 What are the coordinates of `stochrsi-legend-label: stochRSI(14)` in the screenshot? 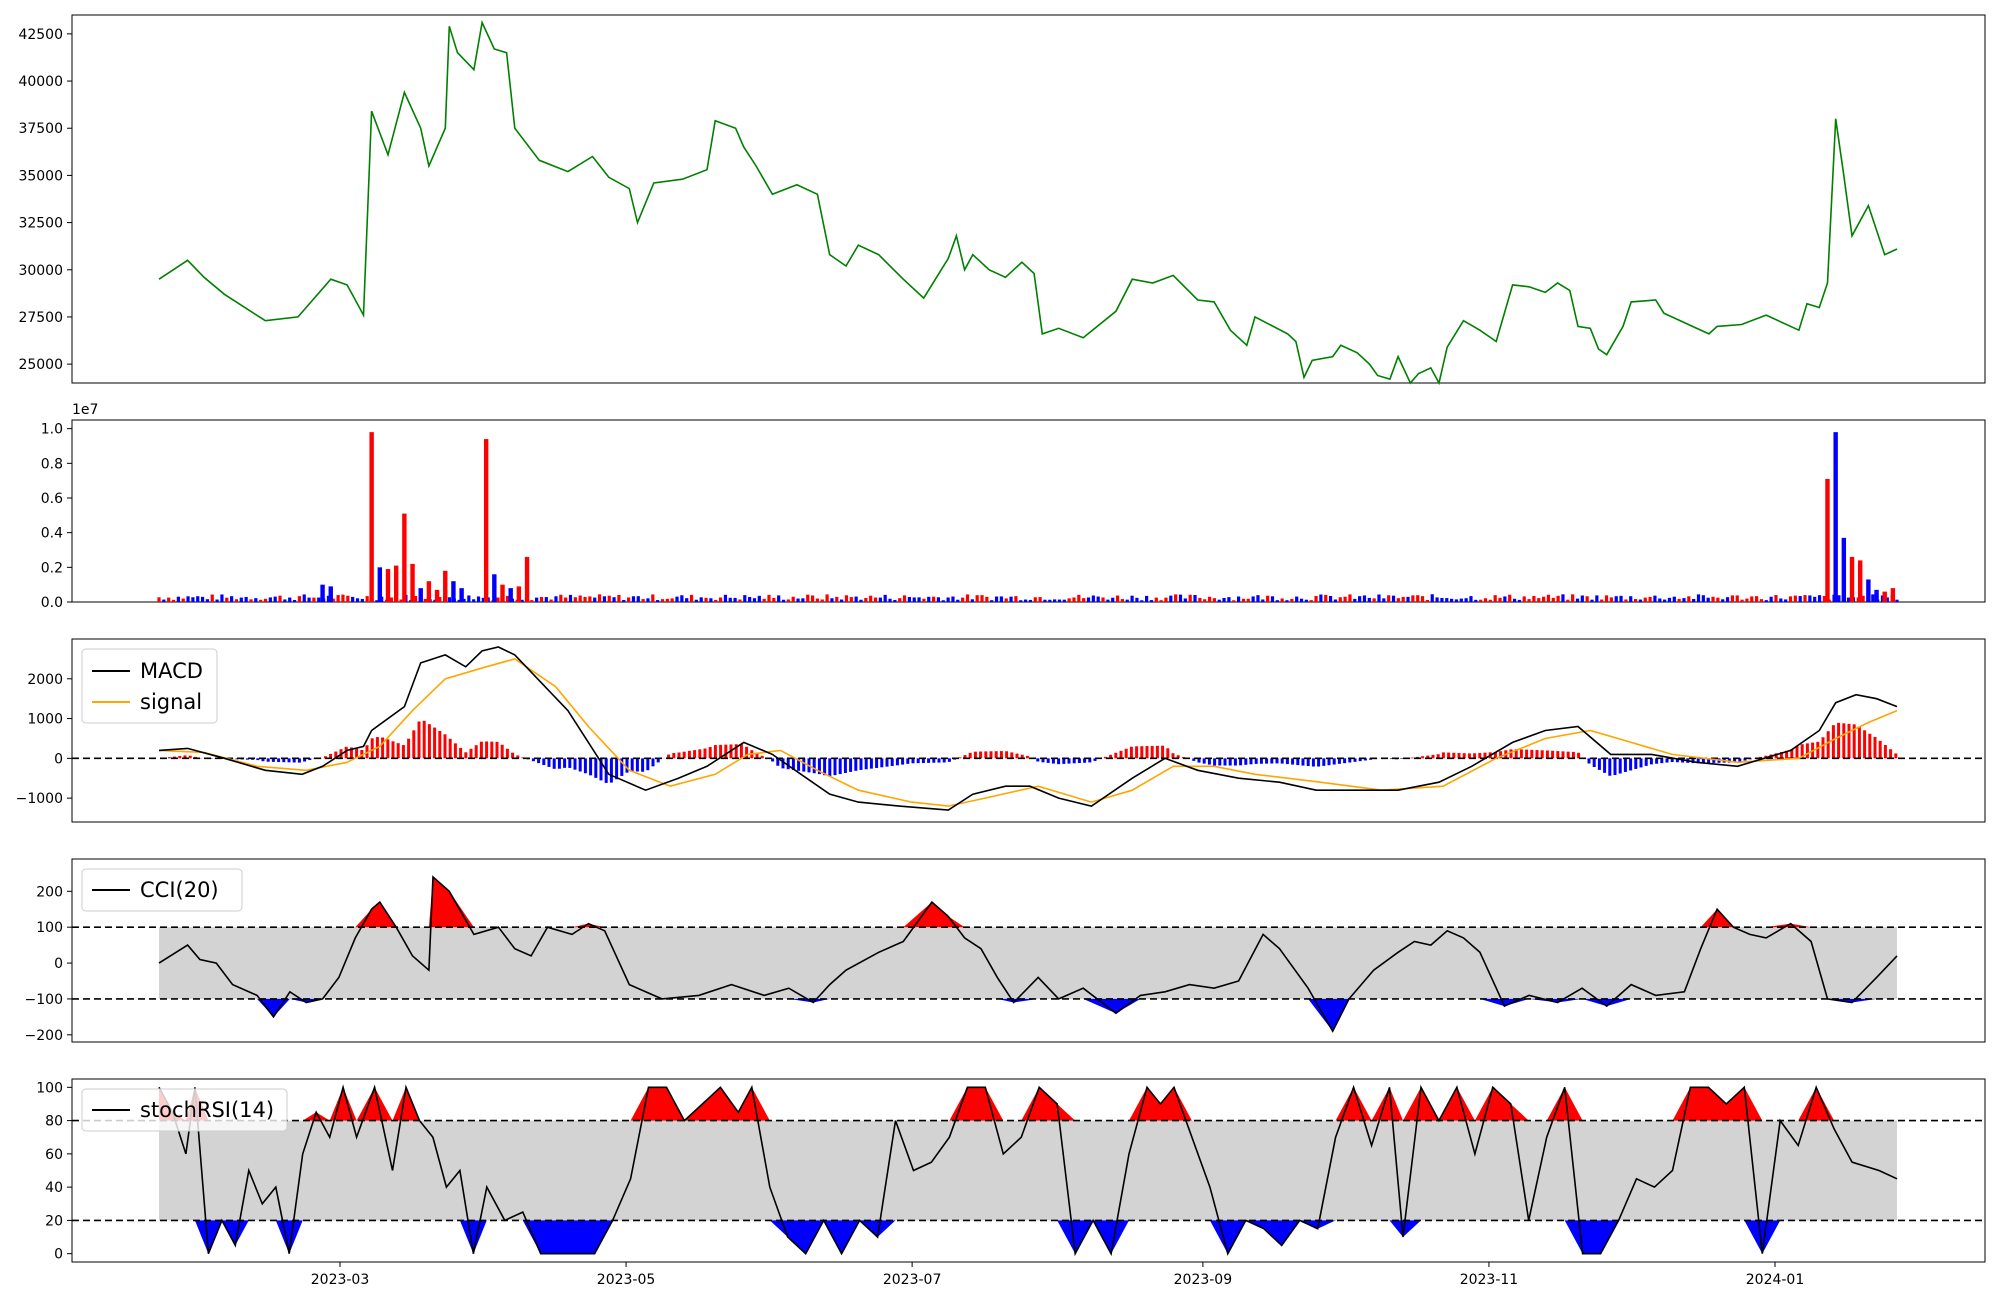 It's located at (207, 1110).